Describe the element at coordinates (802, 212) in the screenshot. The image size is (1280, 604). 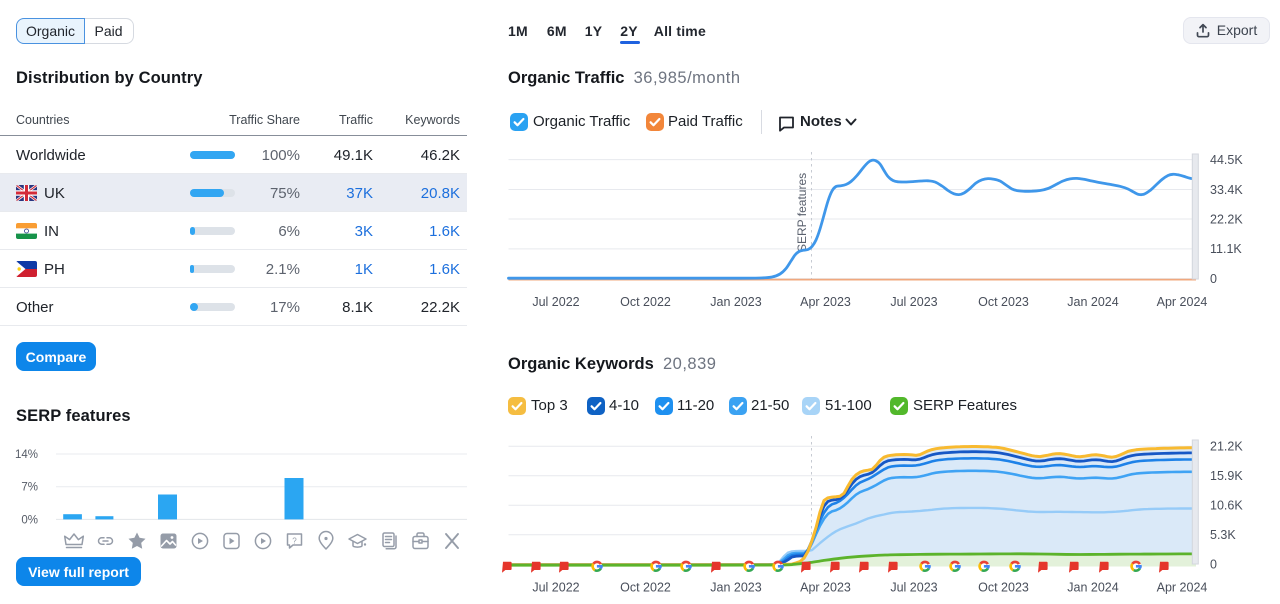
I see `svg-text: SERP features` at that location.